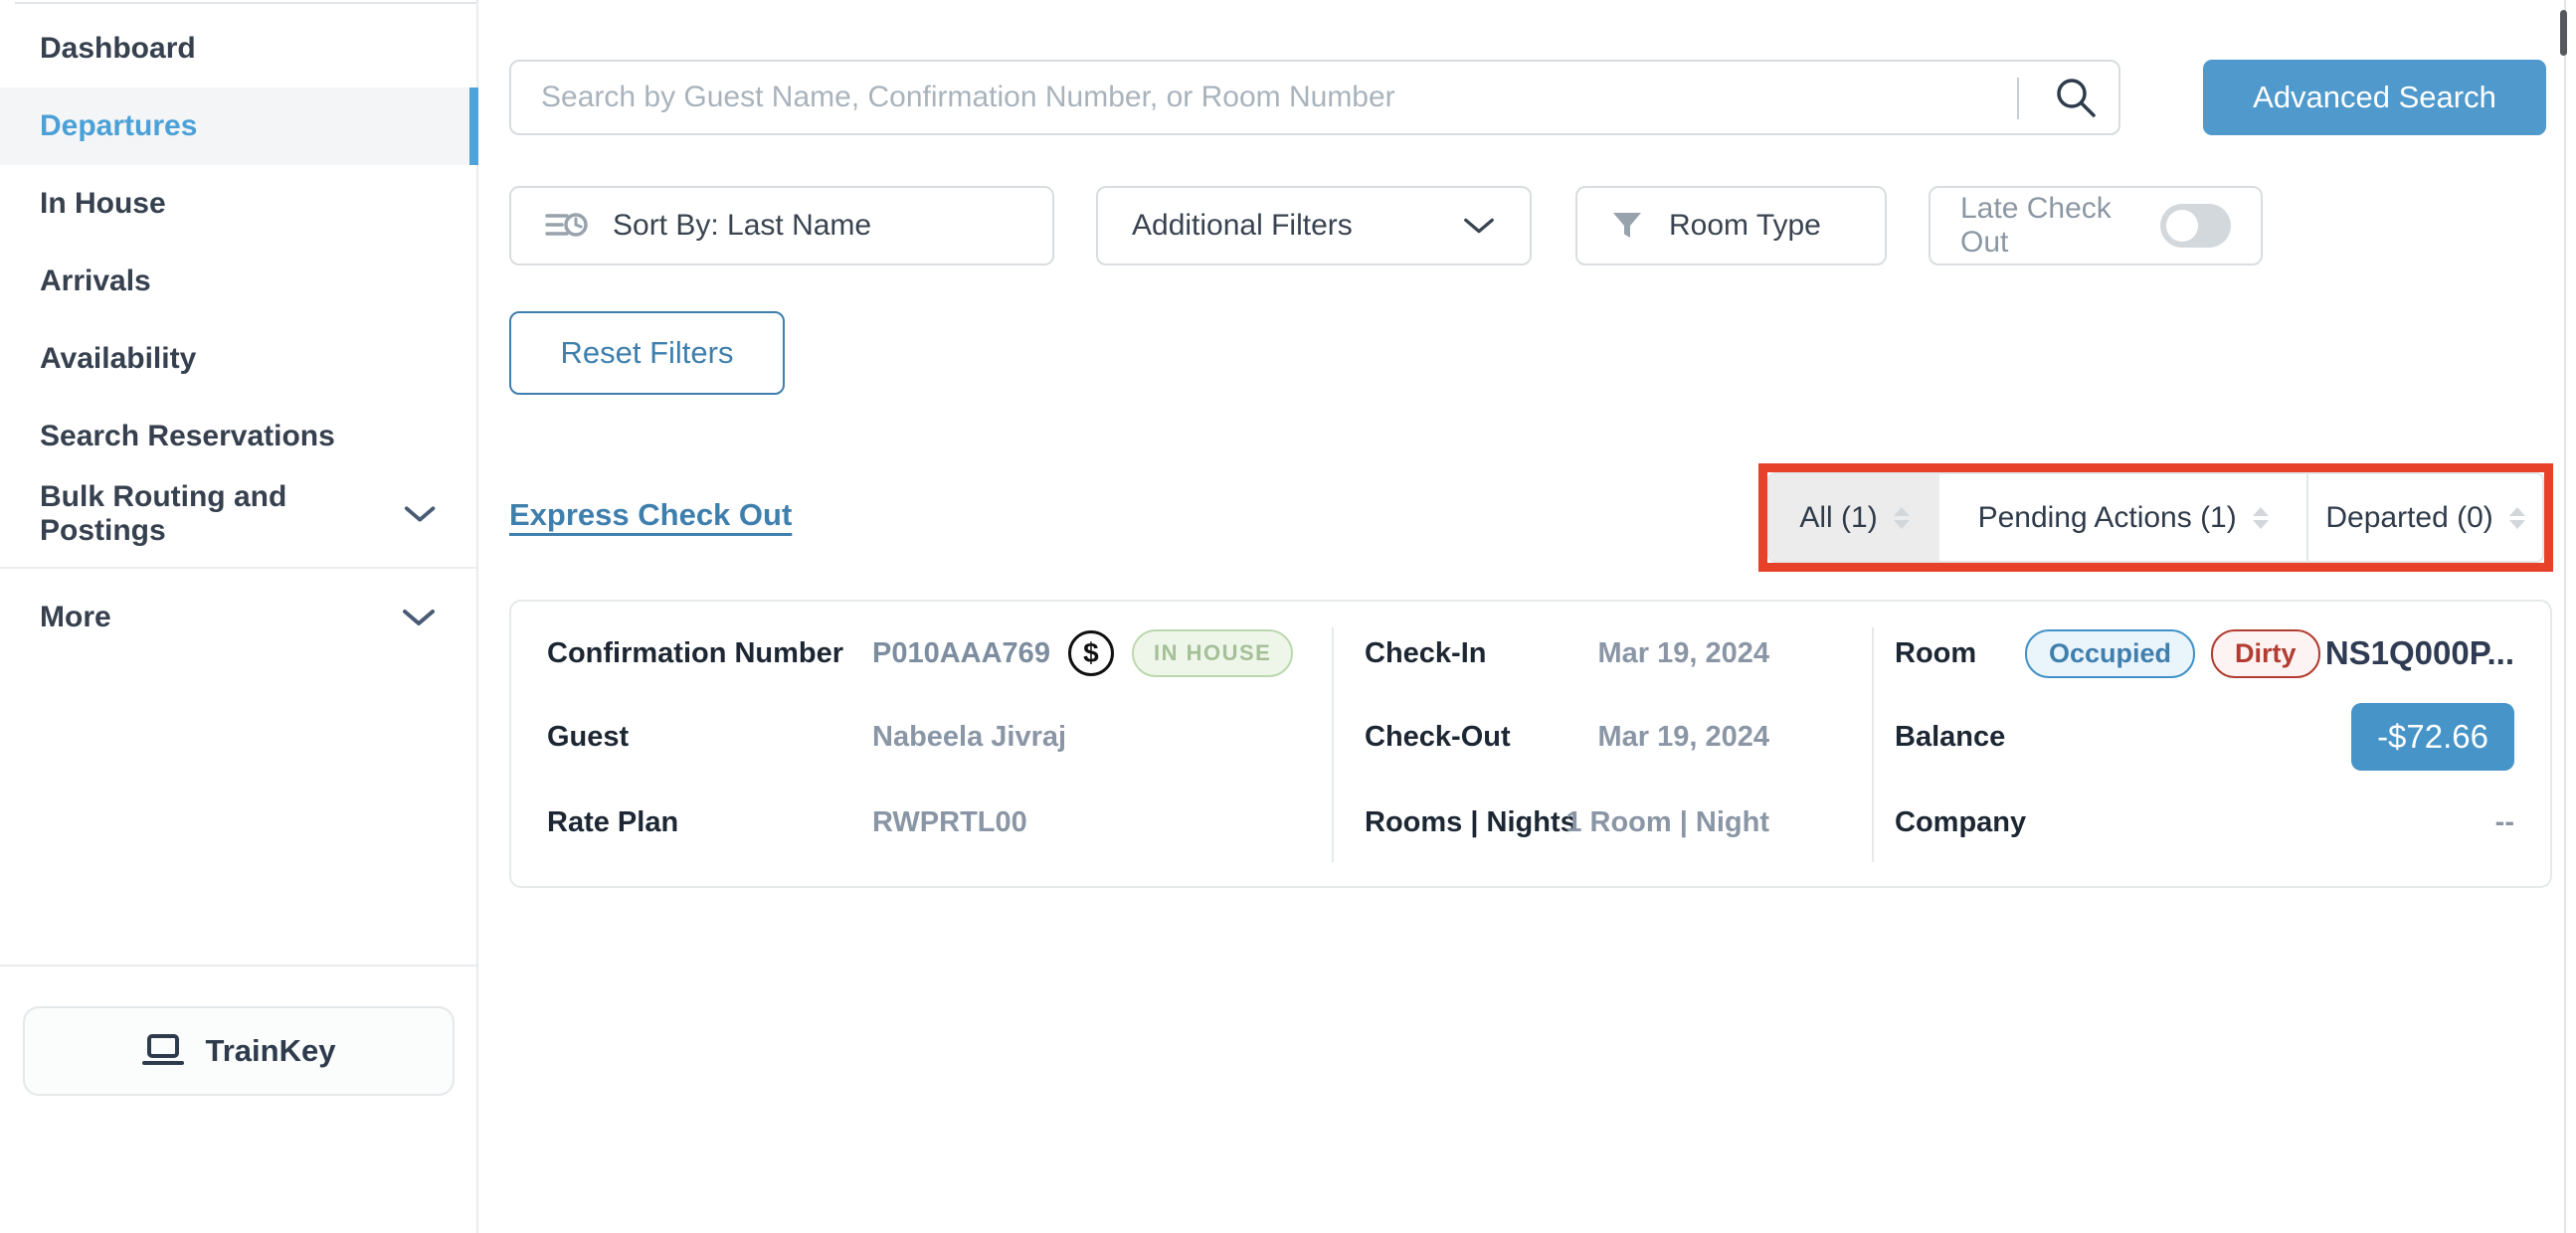 This screenshot has width=2576, height=1233. I want to click on room-label: Room, so click(1936, 653).